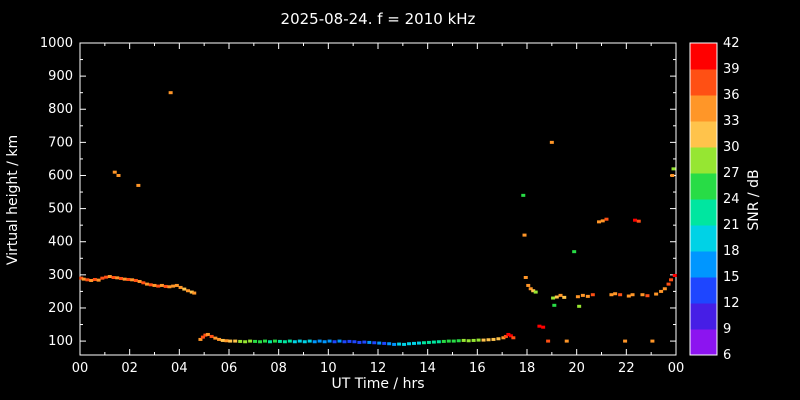 Image resolution: width=800 pixels, height=400 pixels. What do you see at coordinates (731, 225) in the screenshot?
I see `colorbar-tick-label: 21` at bounding box center [731, 225].